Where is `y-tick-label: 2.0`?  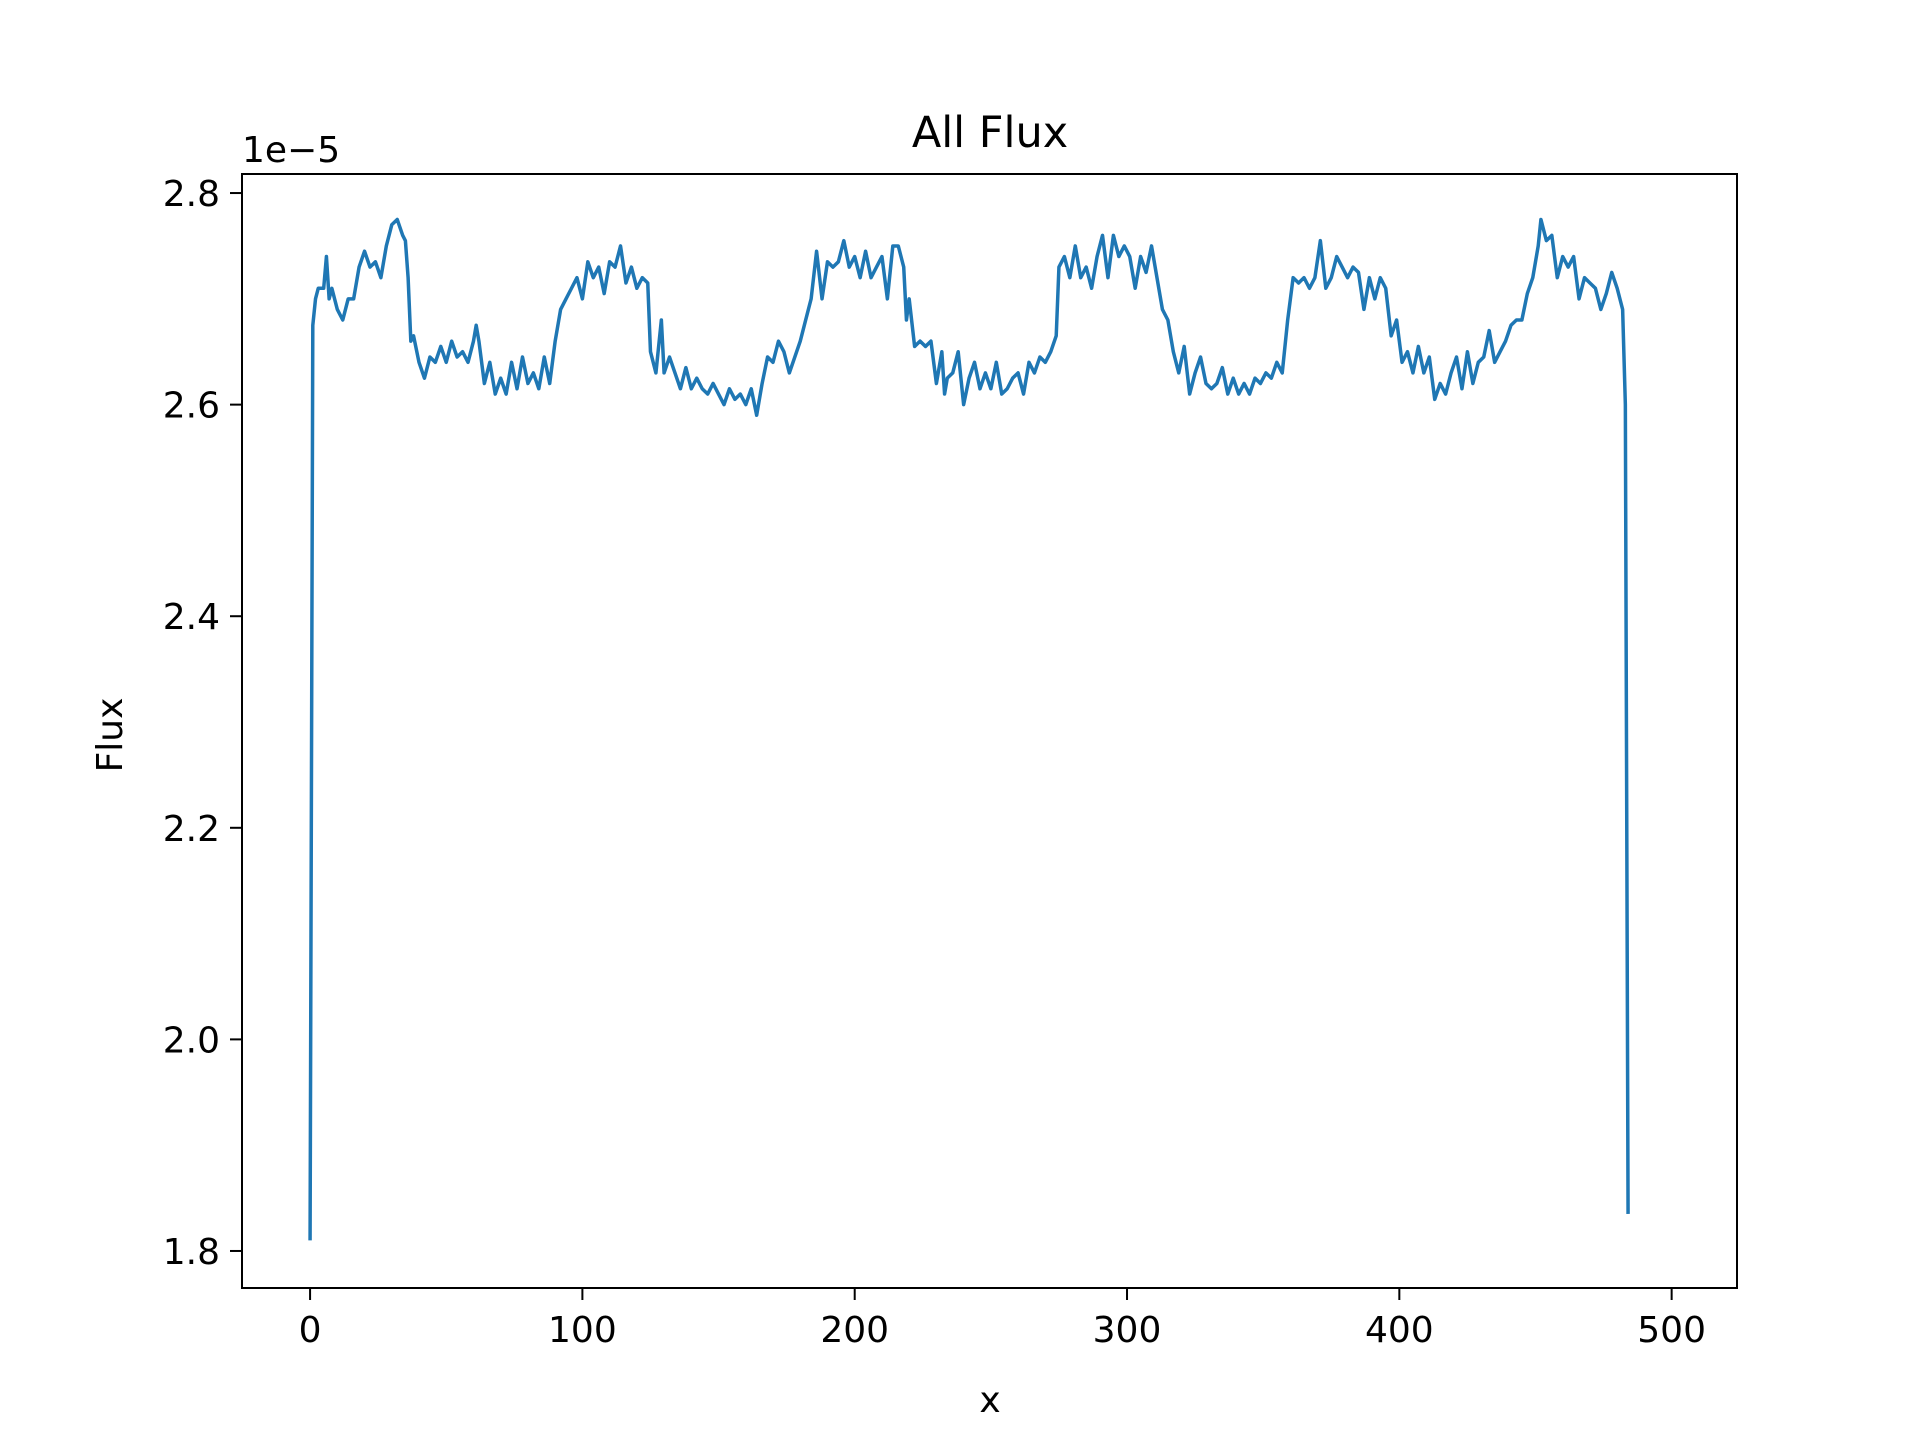
y-tick-label: 2.0 is located at coordinates (191, 1040).